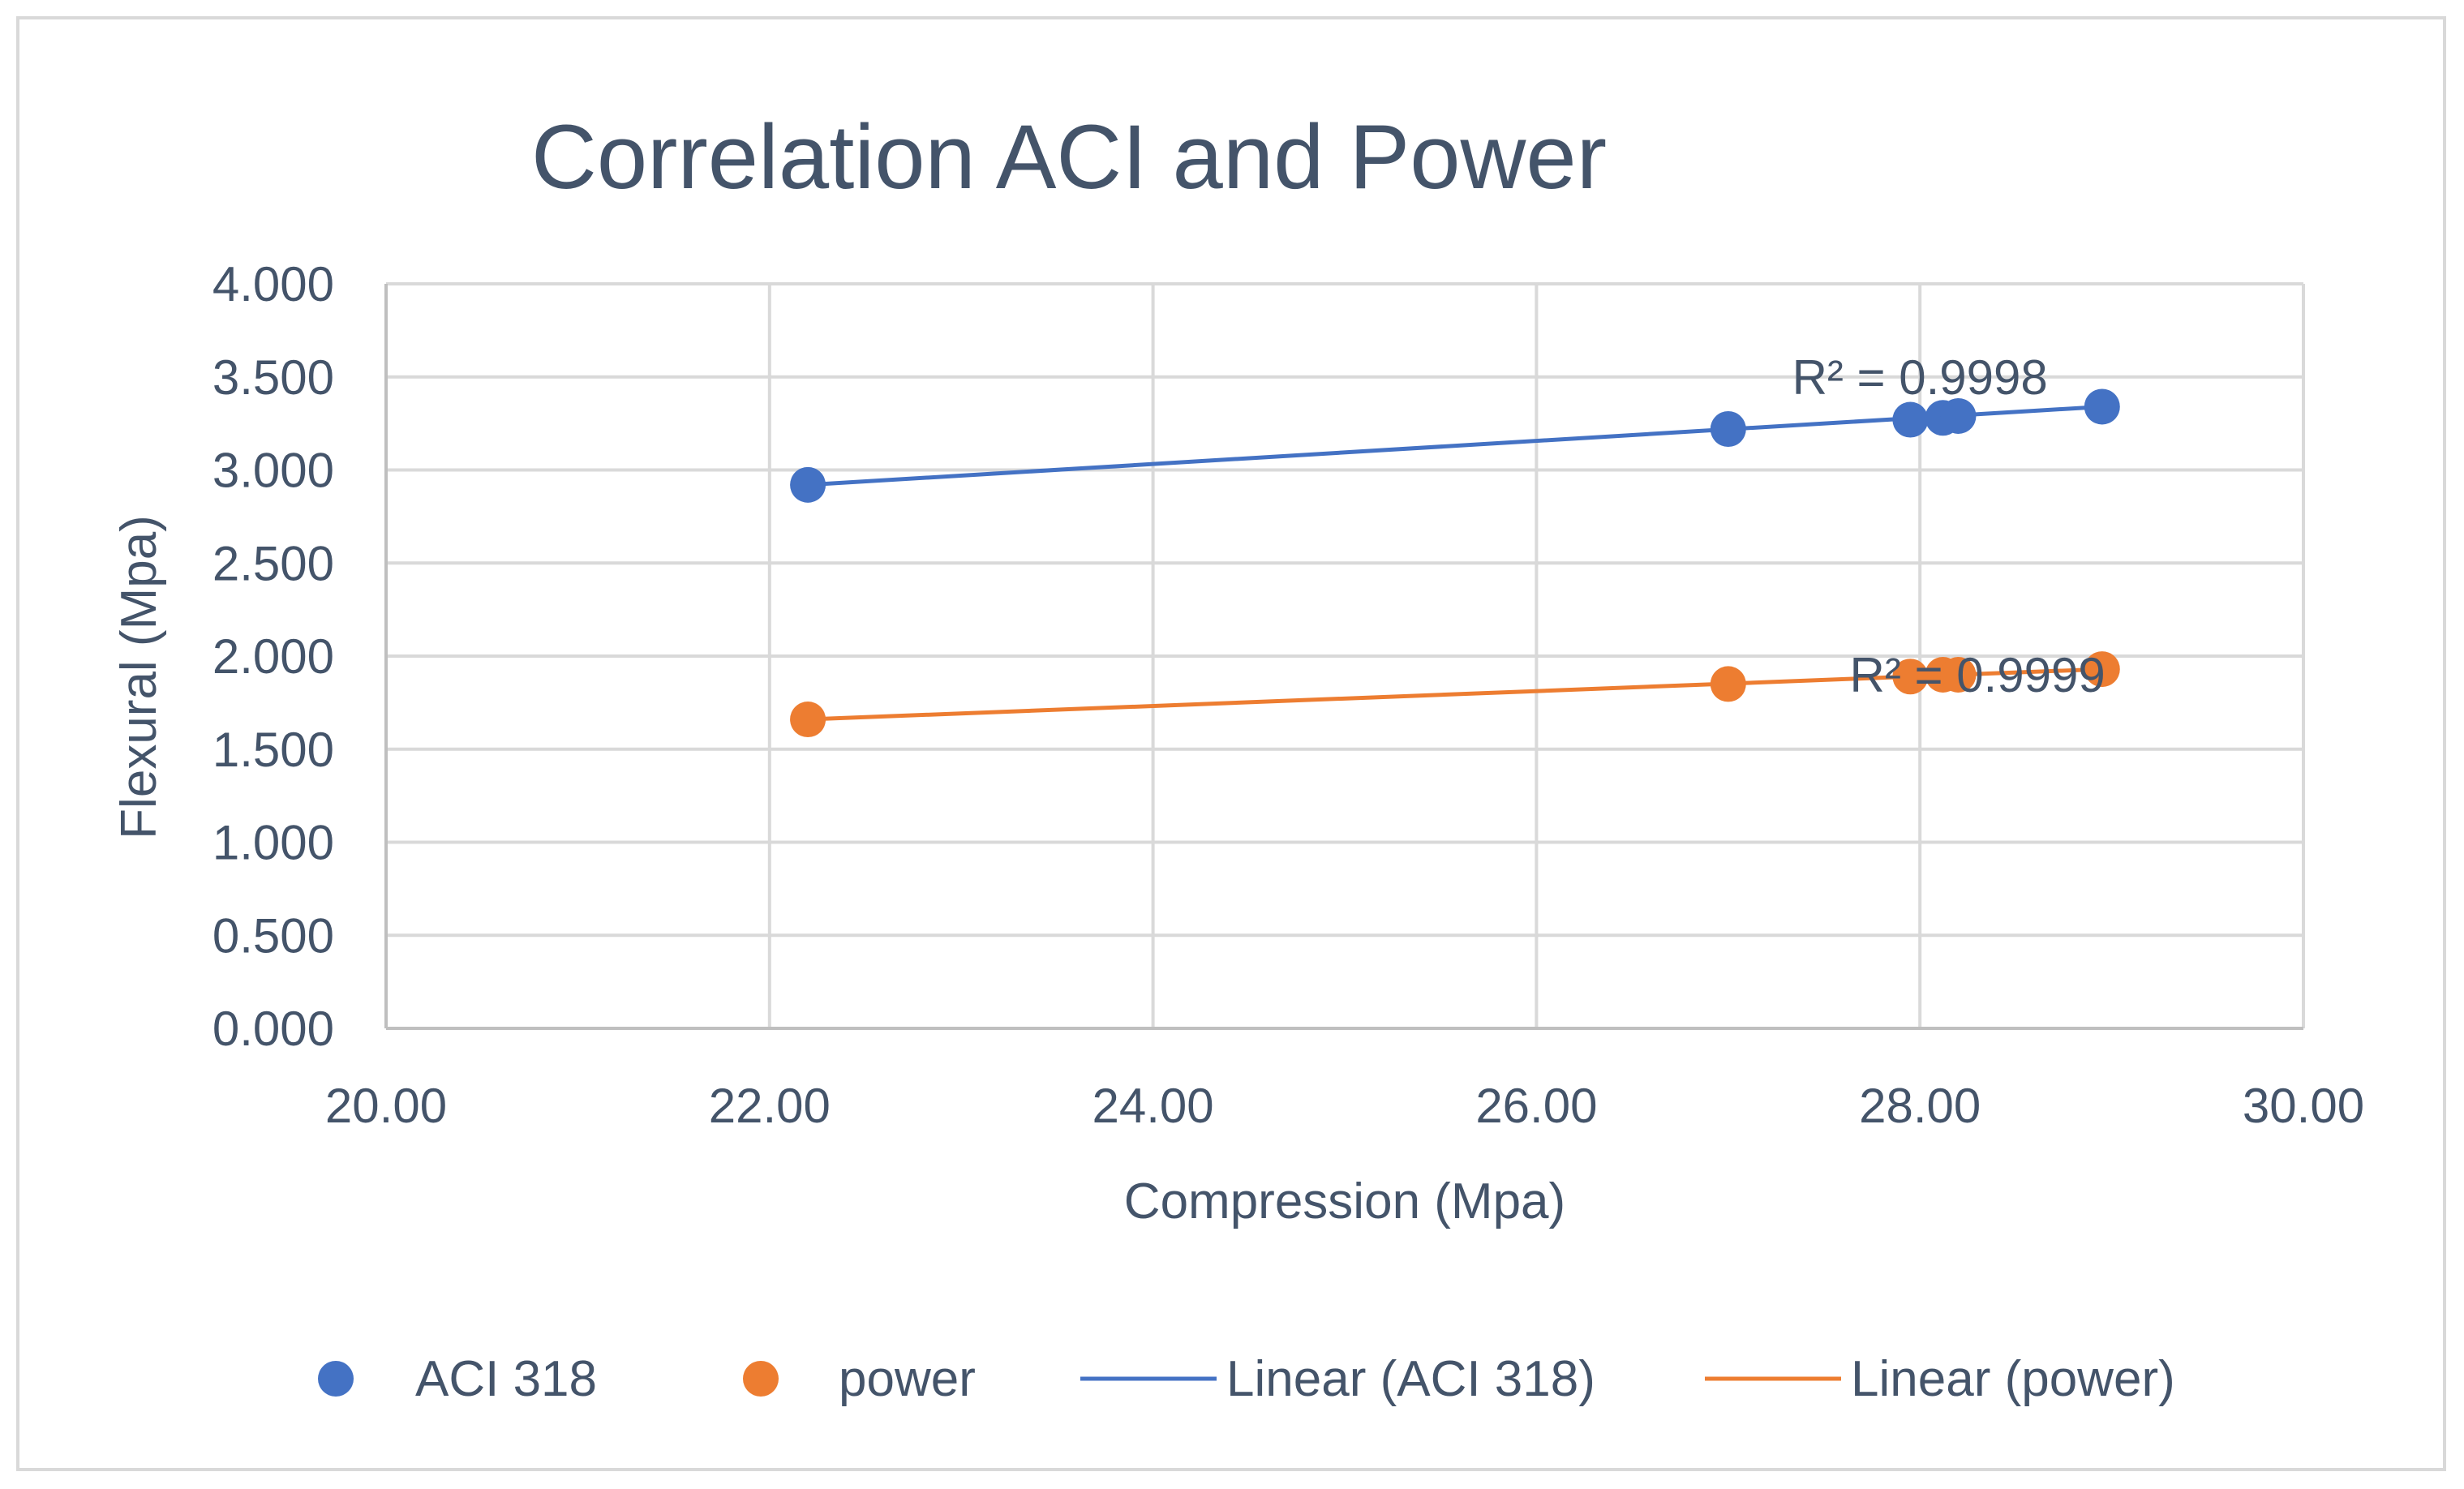  I want to click on x-axis-label: Compression (Mpa), so click(1344, 1201).